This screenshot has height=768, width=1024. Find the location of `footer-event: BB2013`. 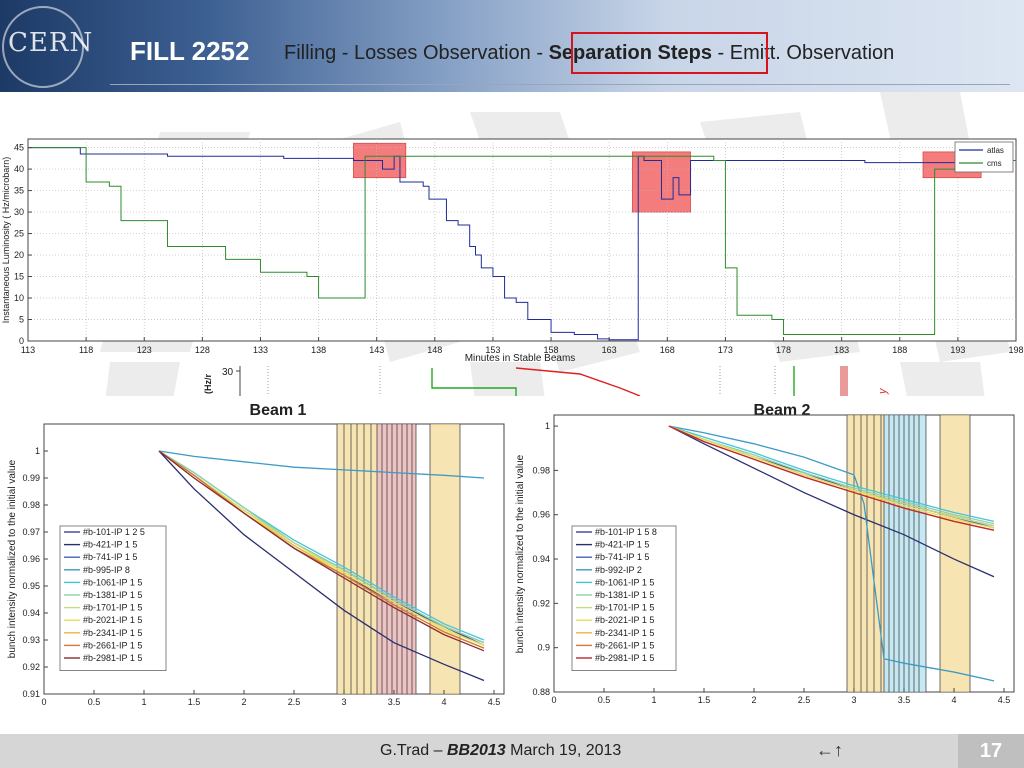

footer-event: BB2013 is located at coordinates (476, 750).